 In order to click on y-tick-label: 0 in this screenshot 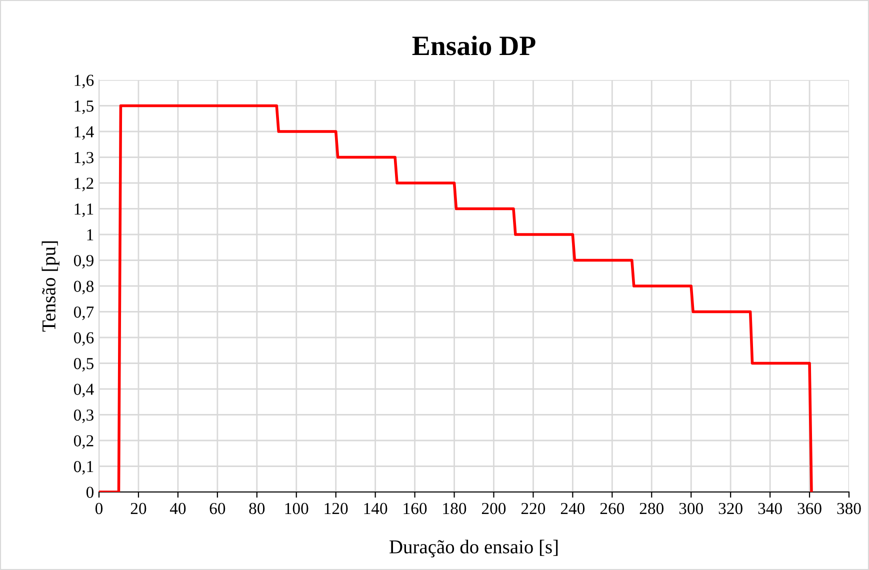, I will do `click(90, 492)`.